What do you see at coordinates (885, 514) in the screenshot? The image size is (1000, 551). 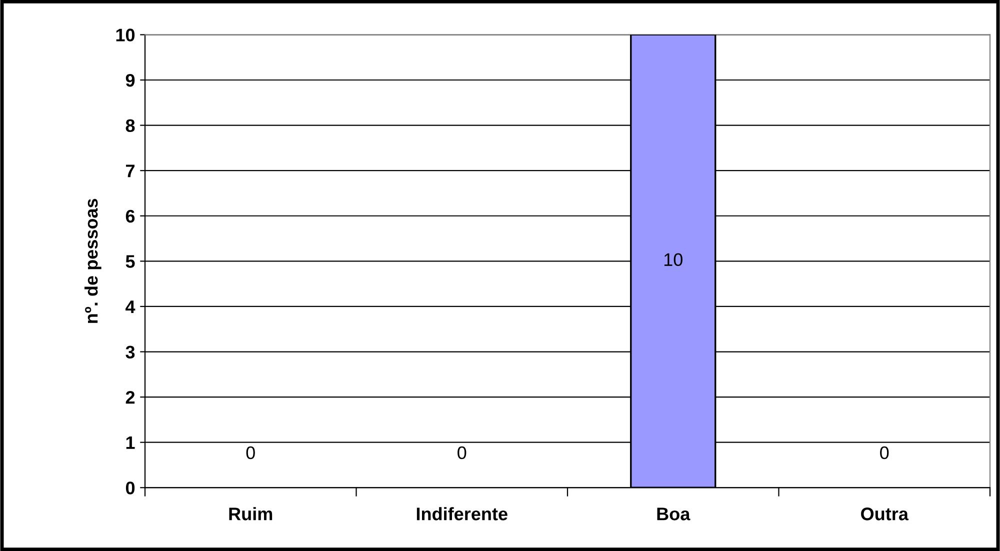 I see `x-tick-label: Outra` at bounding box center [885, 514].